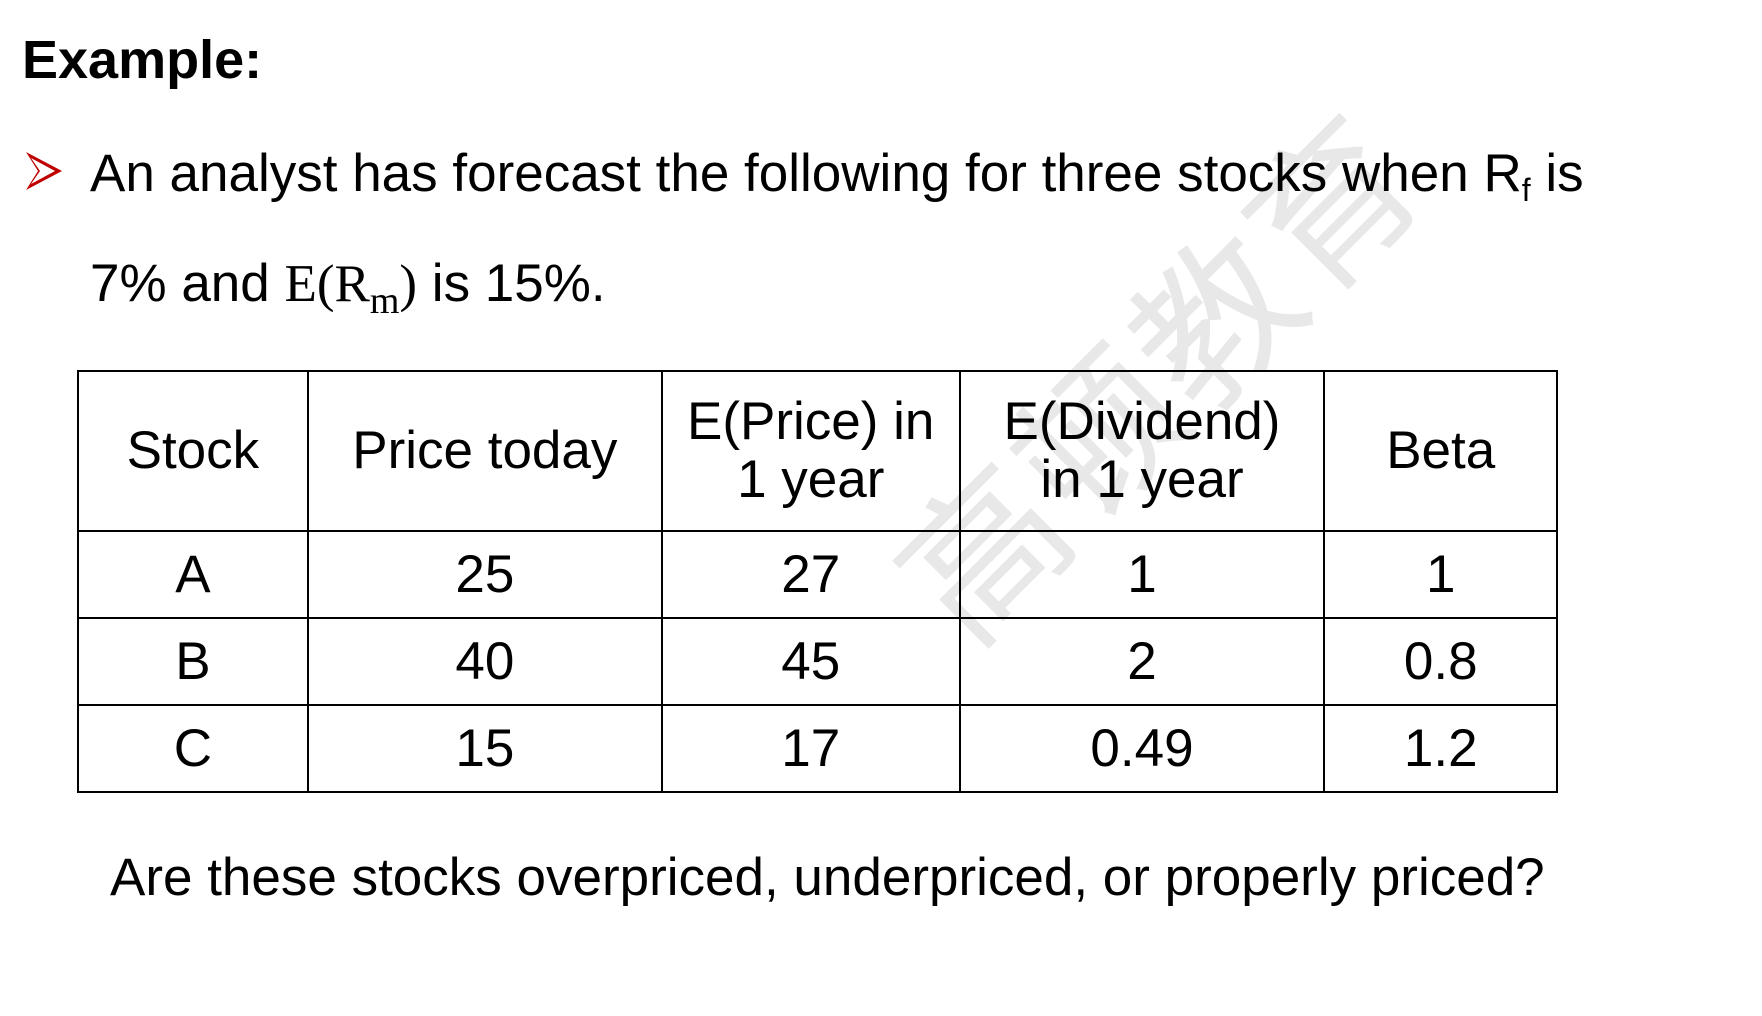 The width and height of the screenshot is (1762, 1016). I want to click on cell-price-today: 40, so click(484, 661).